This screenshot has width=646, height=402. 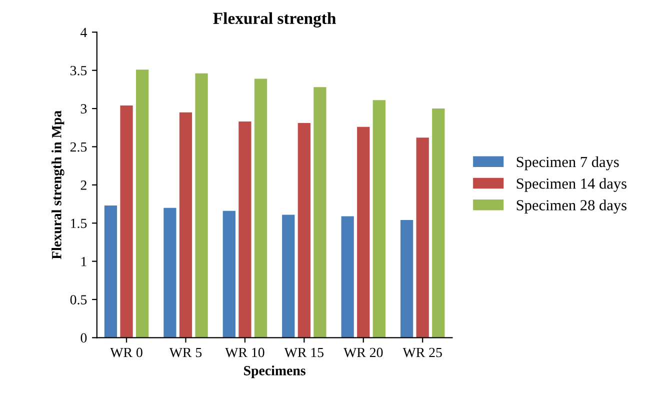 What do you see at coordinates (571, 207) in the screenshot?
I see `legend-label: Specimen 28 days` at bounding box center [571, 207].